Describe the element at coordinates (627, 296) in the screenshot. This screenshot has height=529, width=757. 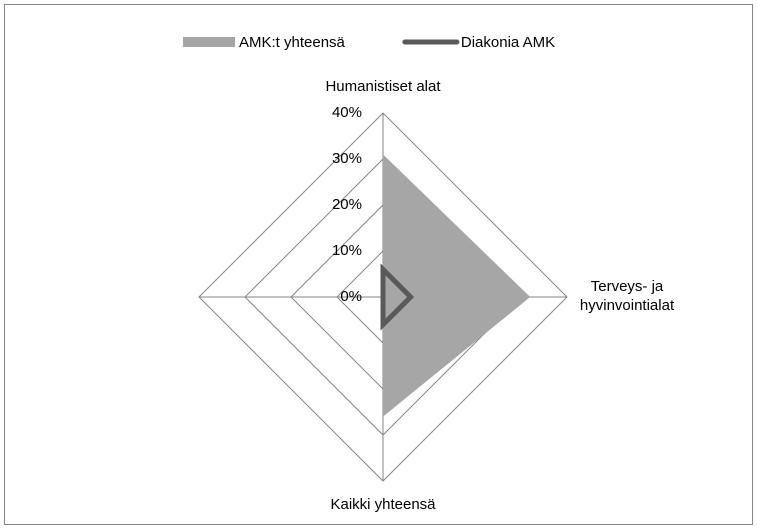
I see `category-label: Terveys- ja hyvinvointialat` at that location.